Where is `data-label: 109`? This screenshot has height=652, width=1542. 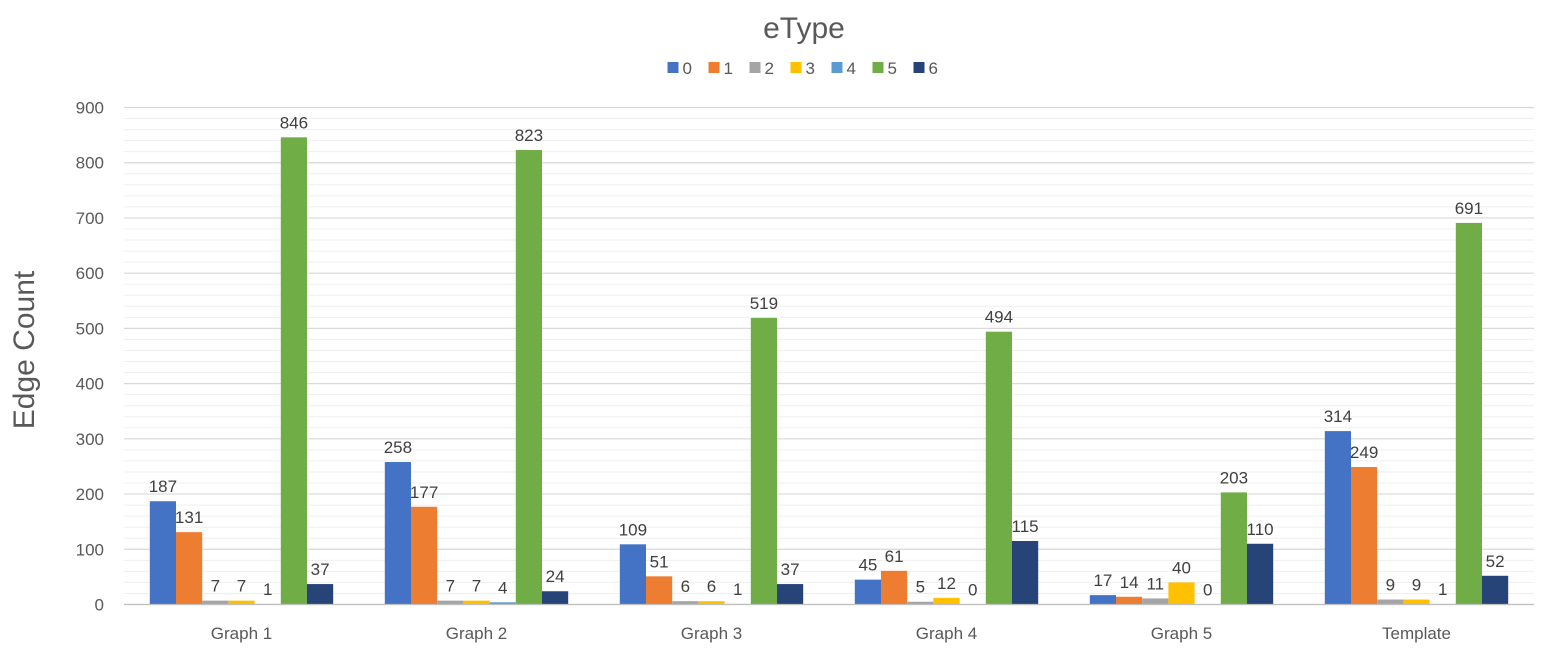 data-label: 109 is located at coordinates (633, 529).